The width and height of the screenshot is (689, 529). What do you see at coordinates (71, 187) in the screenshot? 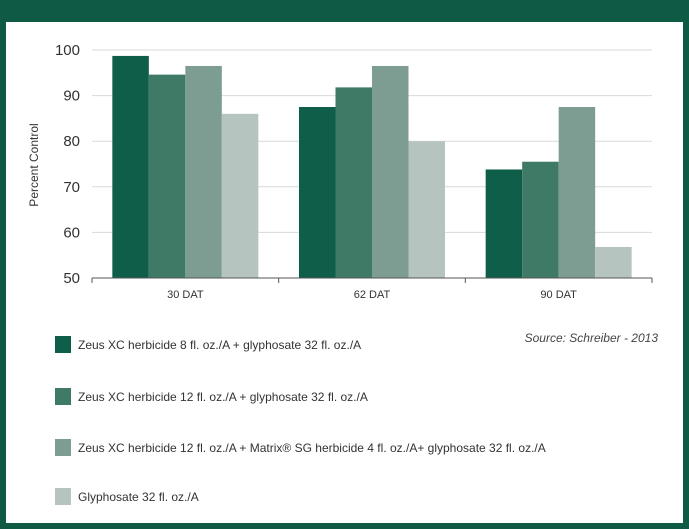
I see `y-tick-label: 70` at bounding box center [71, 187].